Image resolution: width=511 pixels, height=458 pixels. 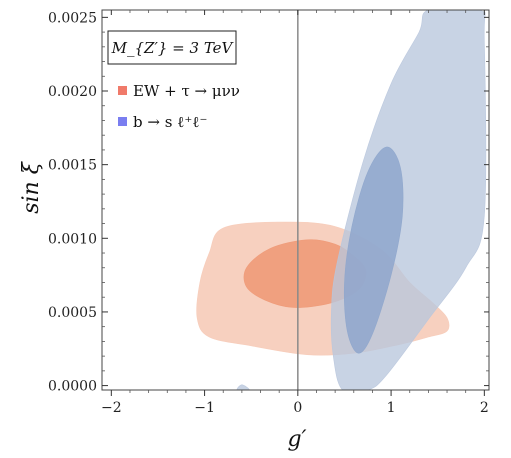 I want to click on x-tick-label: 1, so click(x=391, y=408).